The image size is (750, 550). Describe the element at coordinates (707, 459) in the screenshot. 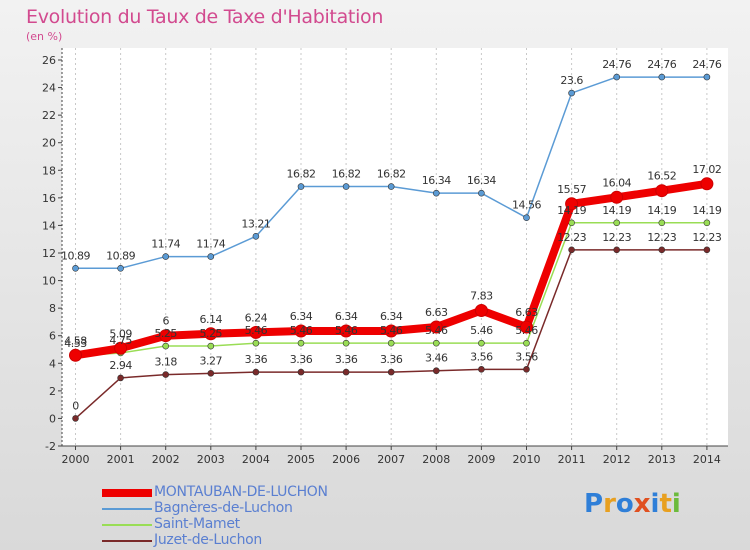

I see `x-tick-label: 2014` at that location.